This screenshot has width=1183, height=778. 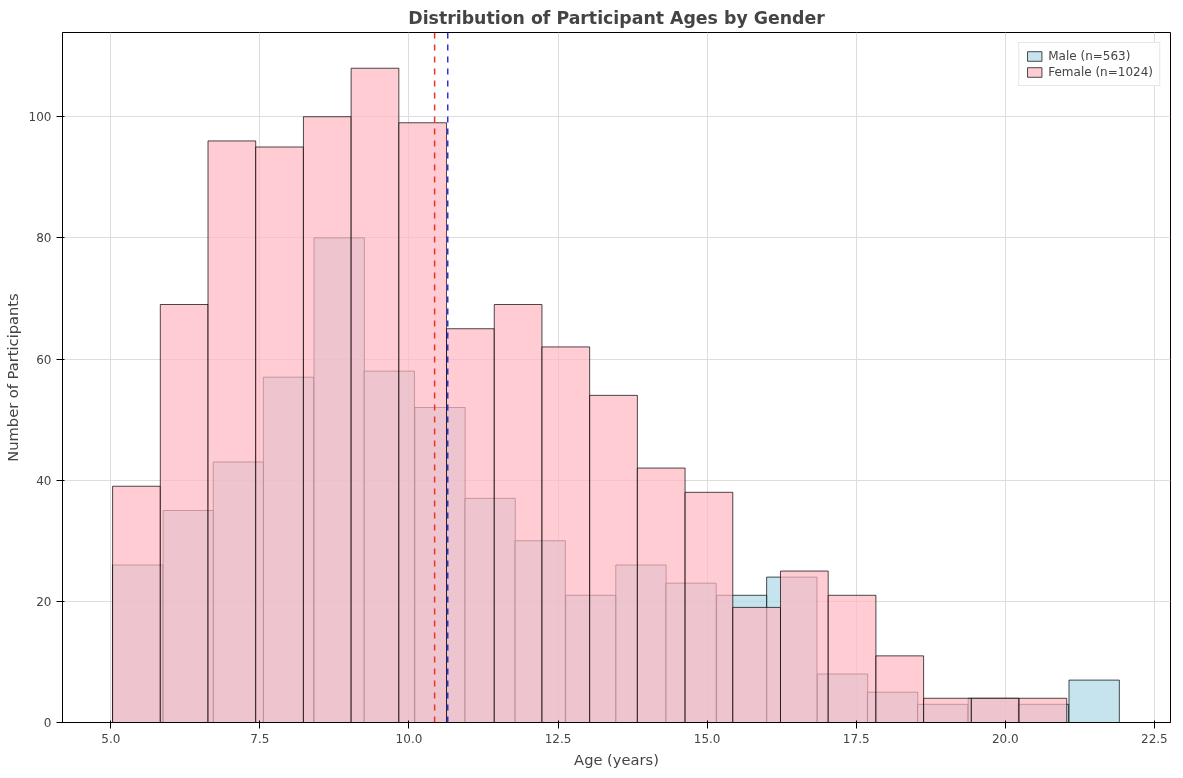 I want to click on x-tick-label: 12.5, so click(x=558, y=738).